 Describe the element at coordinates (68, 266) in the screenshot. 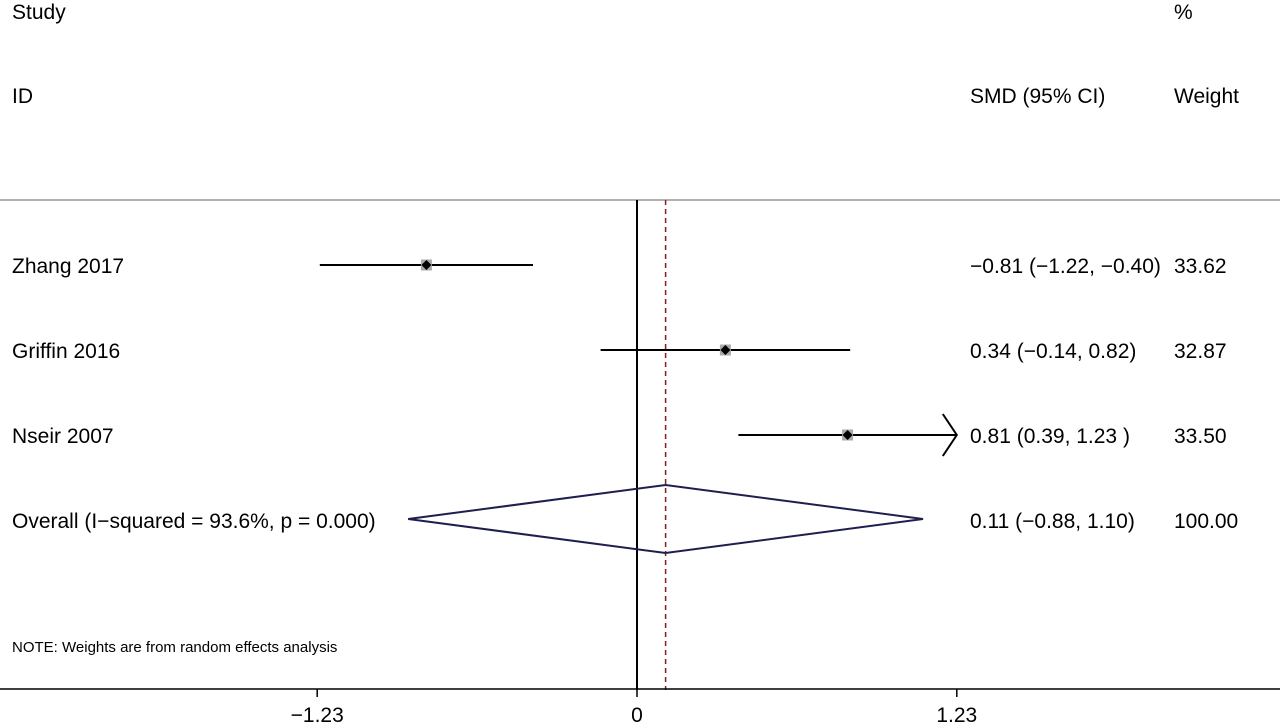

I see `study-label: Zhang 2017` at that location.